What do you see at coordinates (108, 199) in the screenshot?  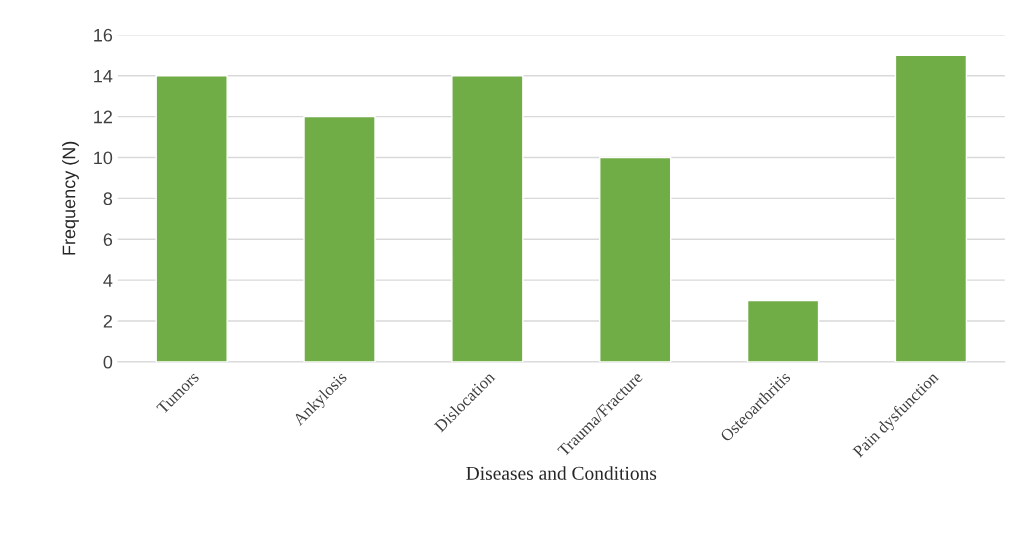 I see `y-tick-label: 8` at bounding box center [108, 199].